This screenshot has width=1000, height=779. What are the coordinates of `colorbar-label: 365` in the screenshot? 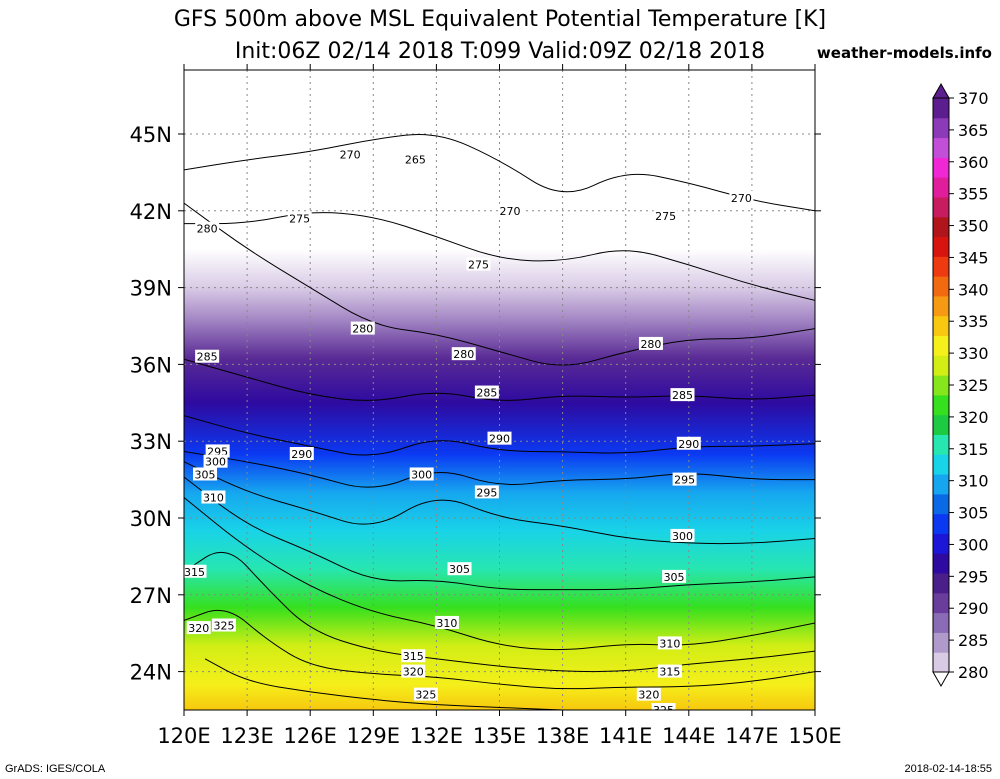 It's located at (973, 130).